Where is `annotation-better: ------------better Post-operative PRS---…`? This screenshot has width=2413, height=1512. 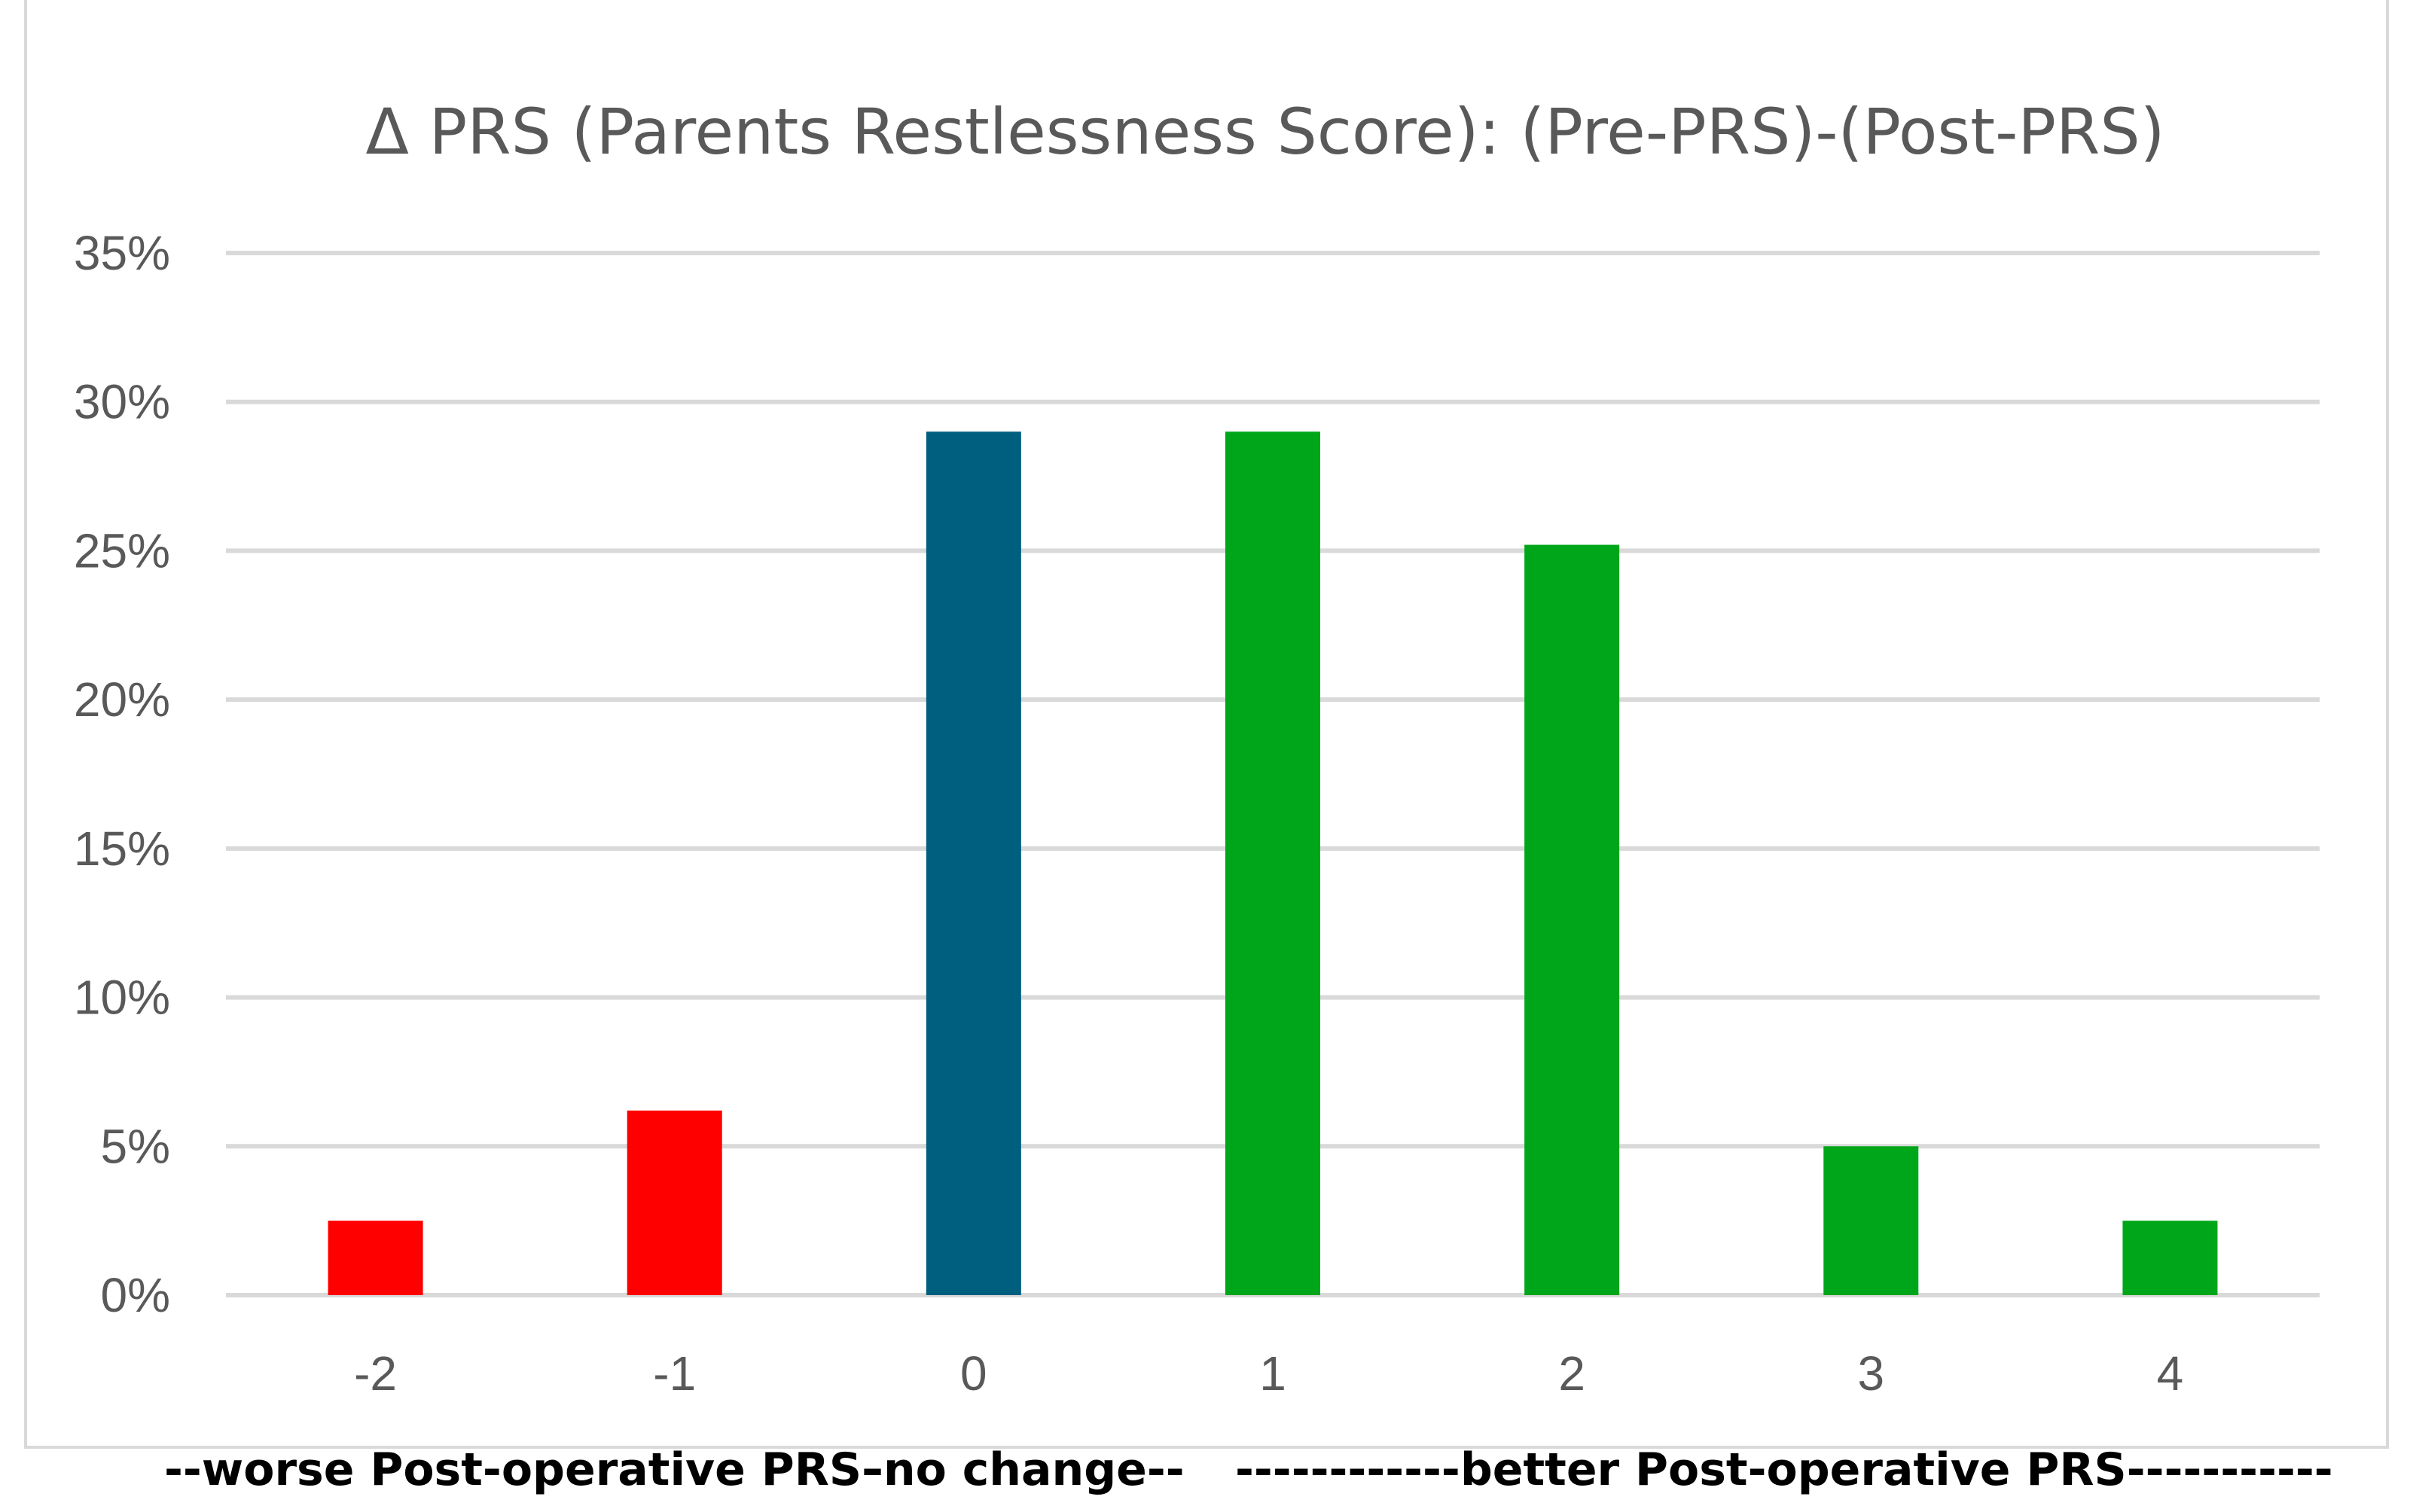 annotation-better: ------------better Post-operative PRS---… is located at coordinates (1784, 1469).